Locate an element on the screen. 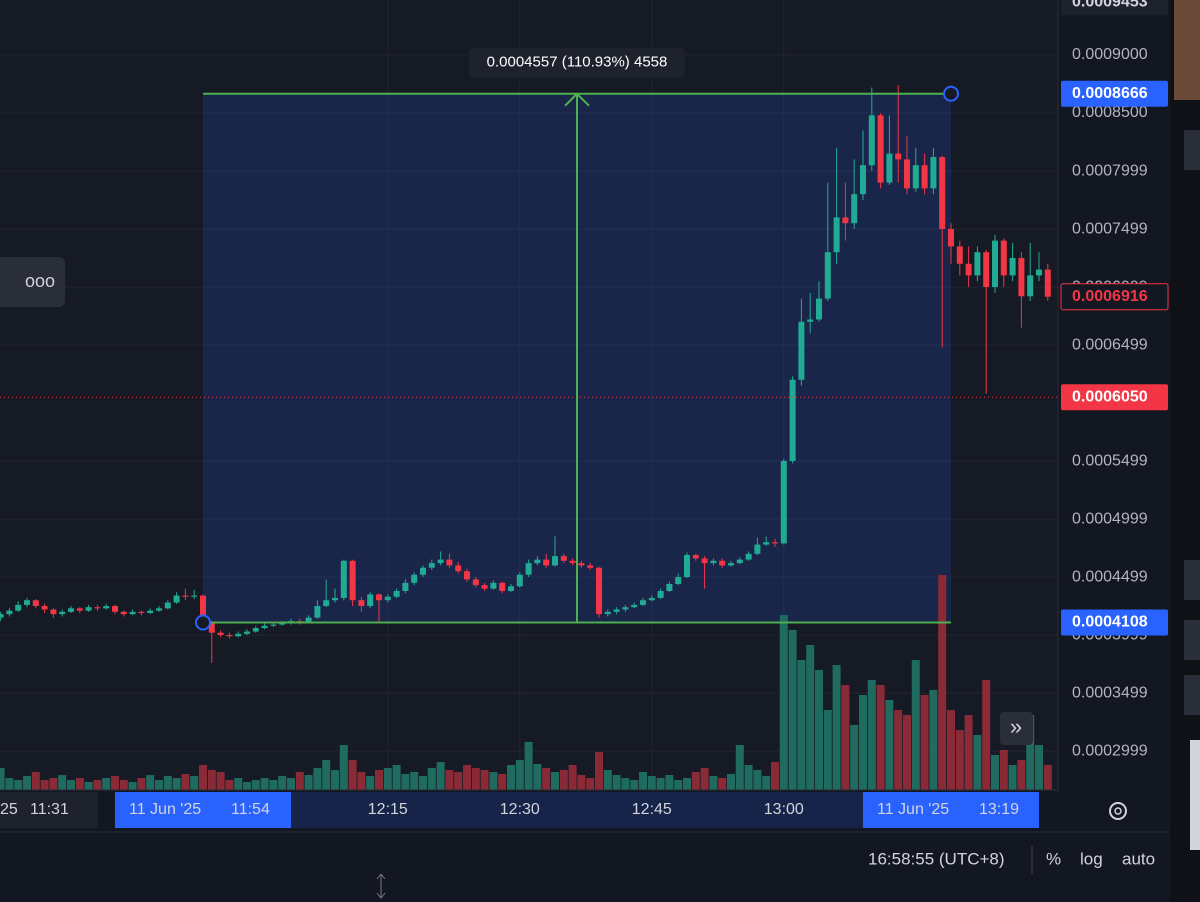  scroll-to-realtime is located at coordinates (1016, 728).